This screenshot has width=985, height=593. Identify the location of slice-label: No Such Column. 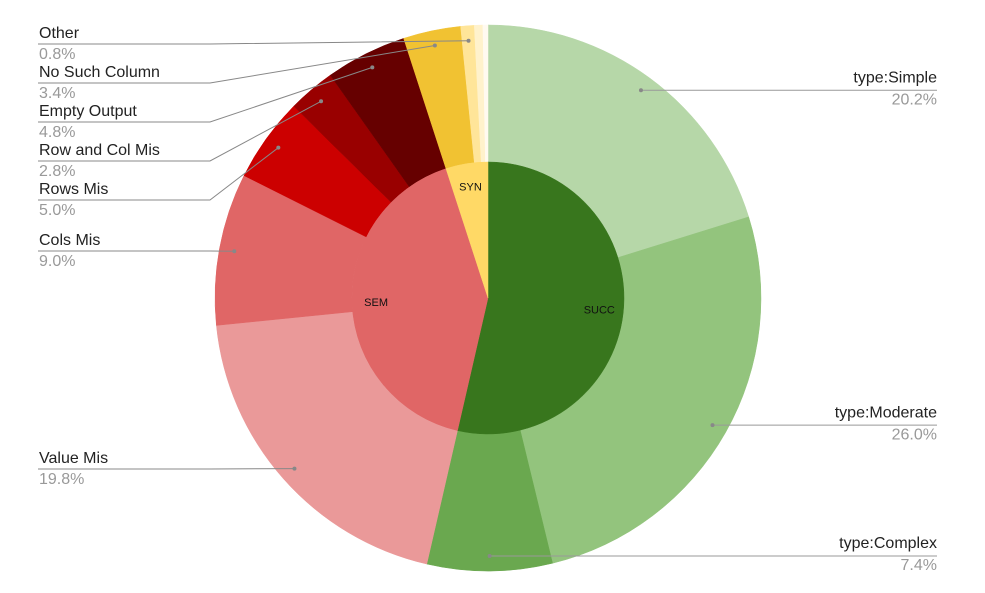
(99, 72).